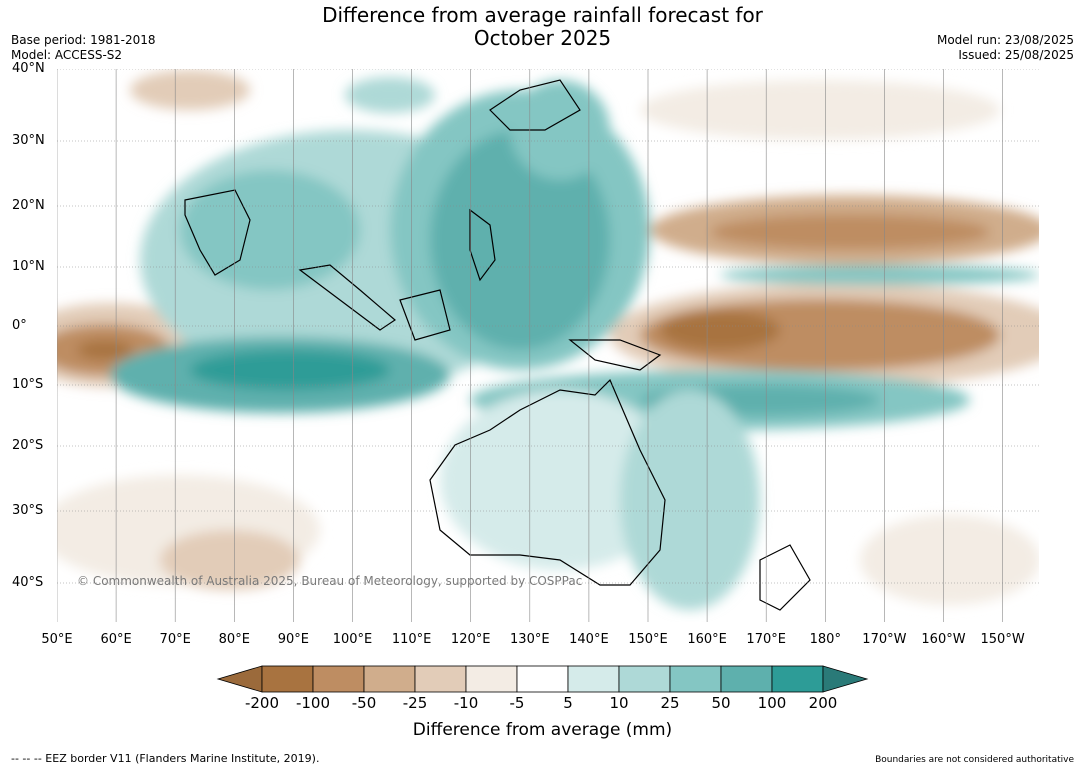  What do you see at coordinates (293, 639) in the screenshot?
I see `lon-label: 90°E` at bounding box center [293, 639].